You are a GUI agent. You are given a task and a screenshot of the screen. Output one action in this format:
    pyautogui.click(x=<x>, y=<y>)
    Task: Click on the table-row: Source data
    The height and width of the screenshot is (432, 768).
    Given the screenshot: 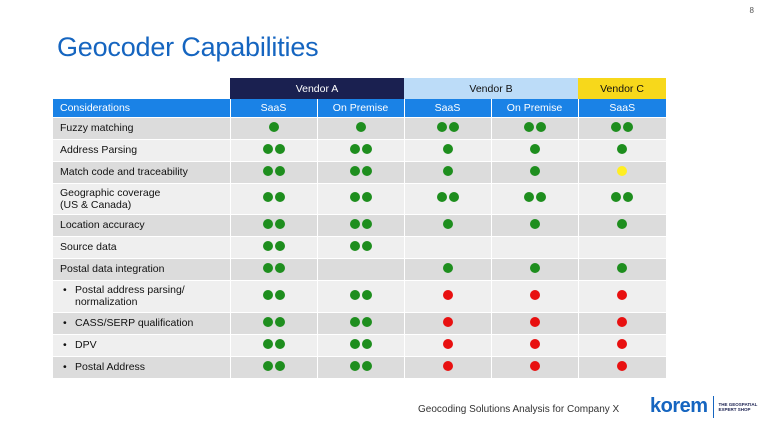 What is the action you would take?
    pyautogui.click(x=360, y=246)
    